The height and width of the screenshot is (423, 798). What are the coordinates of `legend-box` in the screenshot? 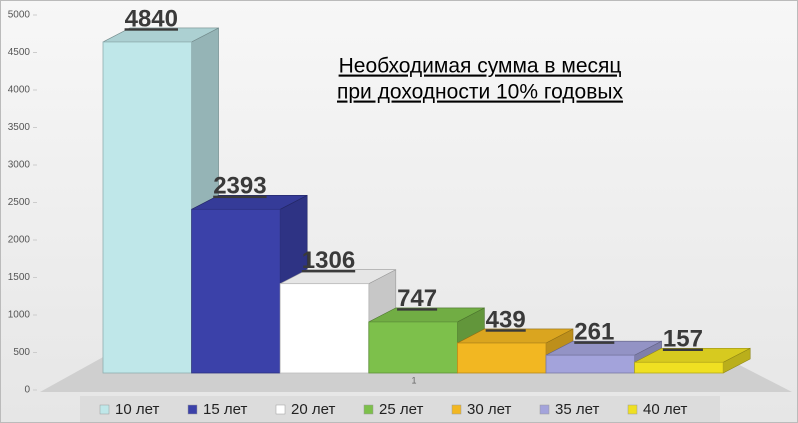 It's located at (400, 409).